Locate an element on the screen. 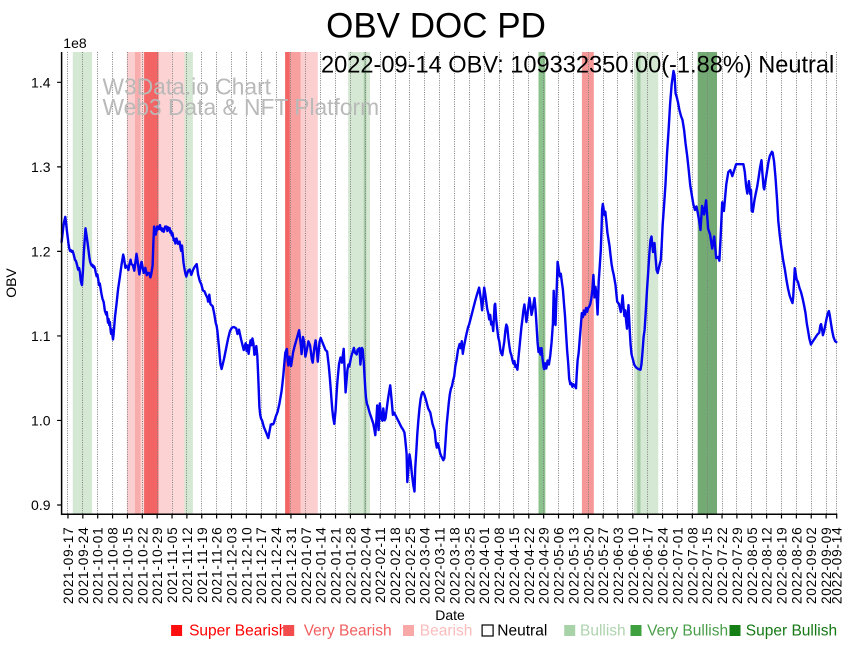 The height and width of the screenshot is (646, 855). svg-text: Date is located at coordinates (450, 615).